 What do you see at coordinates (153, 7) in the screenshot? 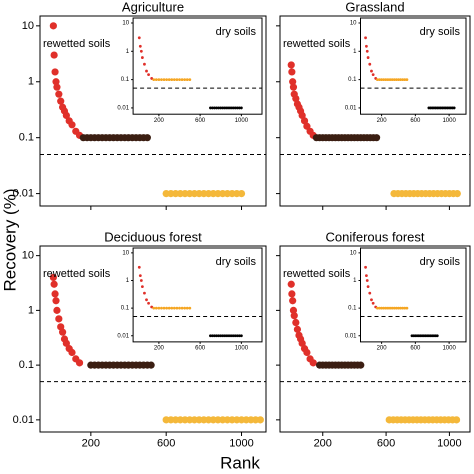
I see `panel-title: Agriculture` at bounding box center [153, 7].